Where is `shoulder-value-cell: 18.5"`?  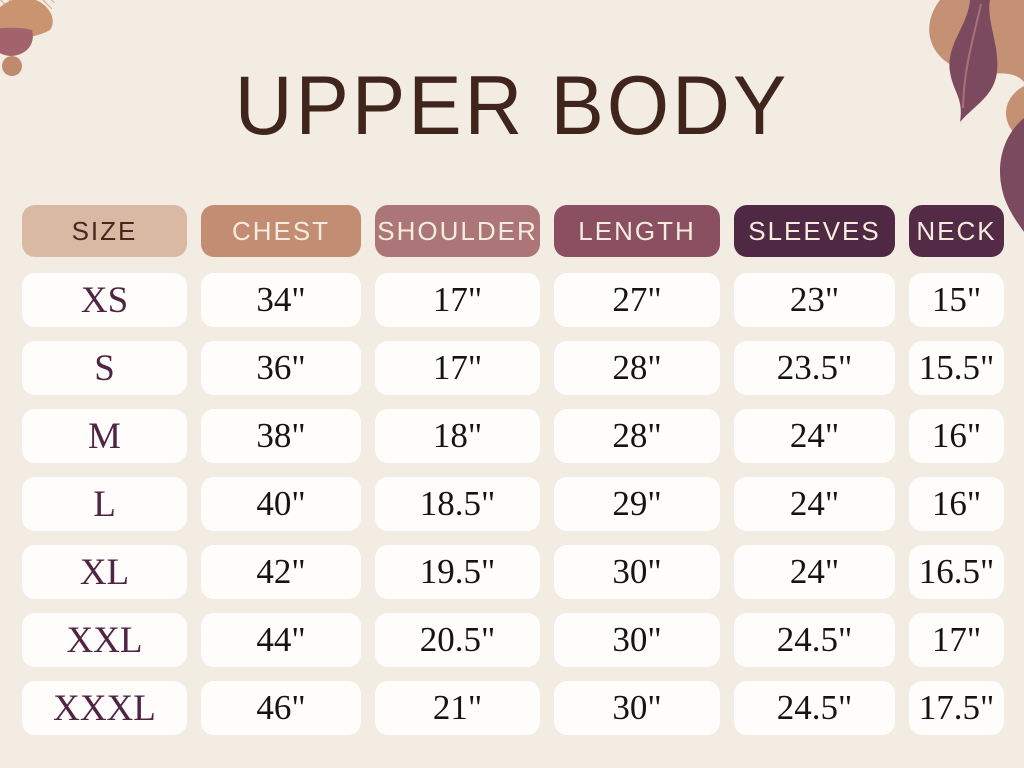
shoulder-value-cell: 18.5" is located at coordinates (457, 504).